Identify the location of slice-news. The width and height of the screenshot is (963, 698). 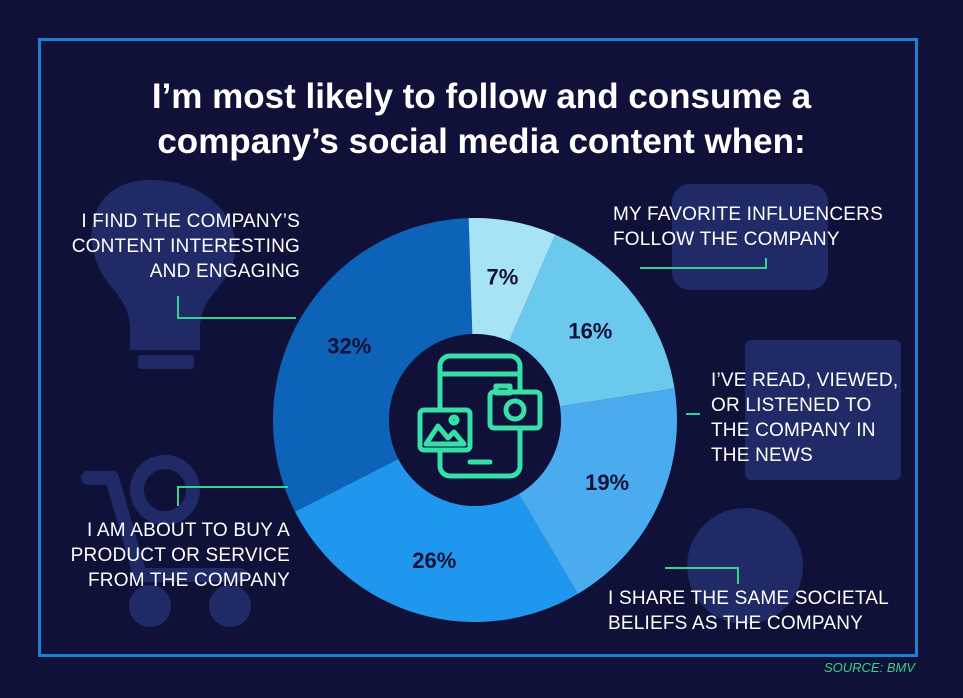
(592, 320).